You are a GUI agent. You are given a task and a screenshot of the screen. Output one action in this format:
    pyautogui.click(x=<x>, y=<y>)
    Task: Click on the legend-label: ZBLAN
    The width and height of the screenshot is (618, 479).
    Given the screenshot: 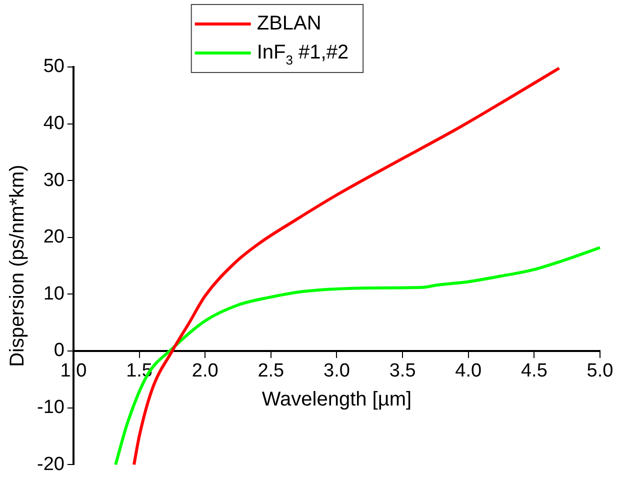 What is the action you would take?
    pyautogui.click(x=289, y=23)
    